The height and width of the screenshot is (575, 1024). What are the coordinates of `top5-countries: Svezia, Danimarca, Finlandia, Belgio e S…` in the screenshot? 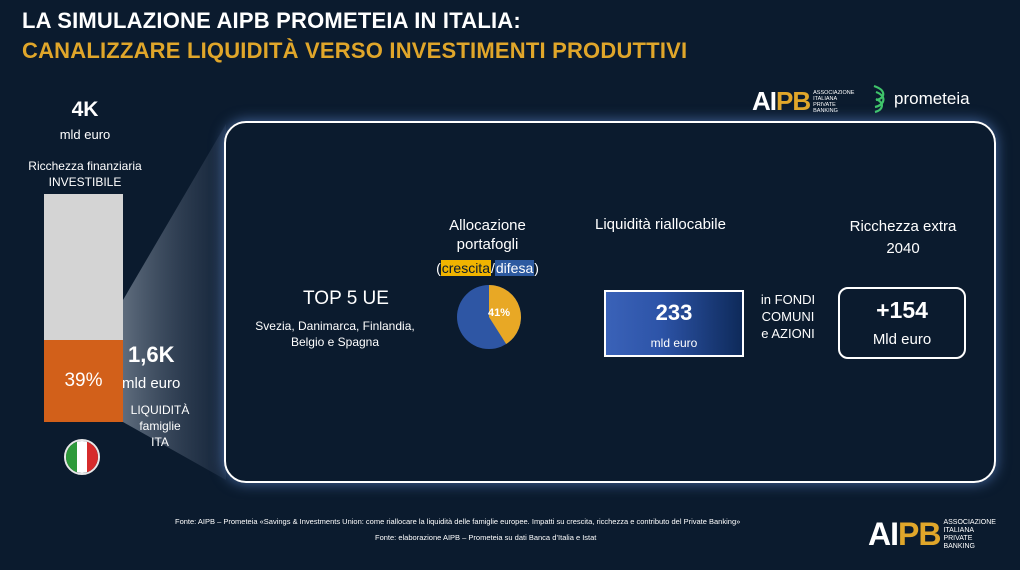 It's located at (335, 334).